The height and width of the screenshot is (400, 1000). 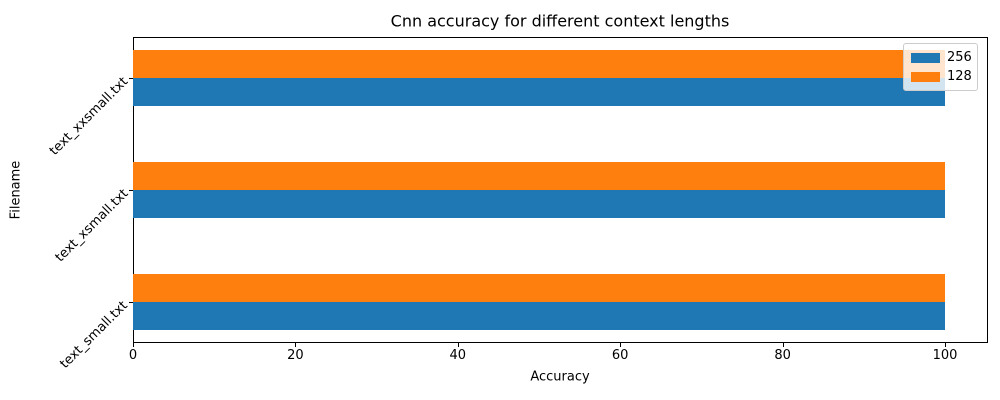 I want to click on bar-256-text_xsmall.txt, so click(x=539, y=204).